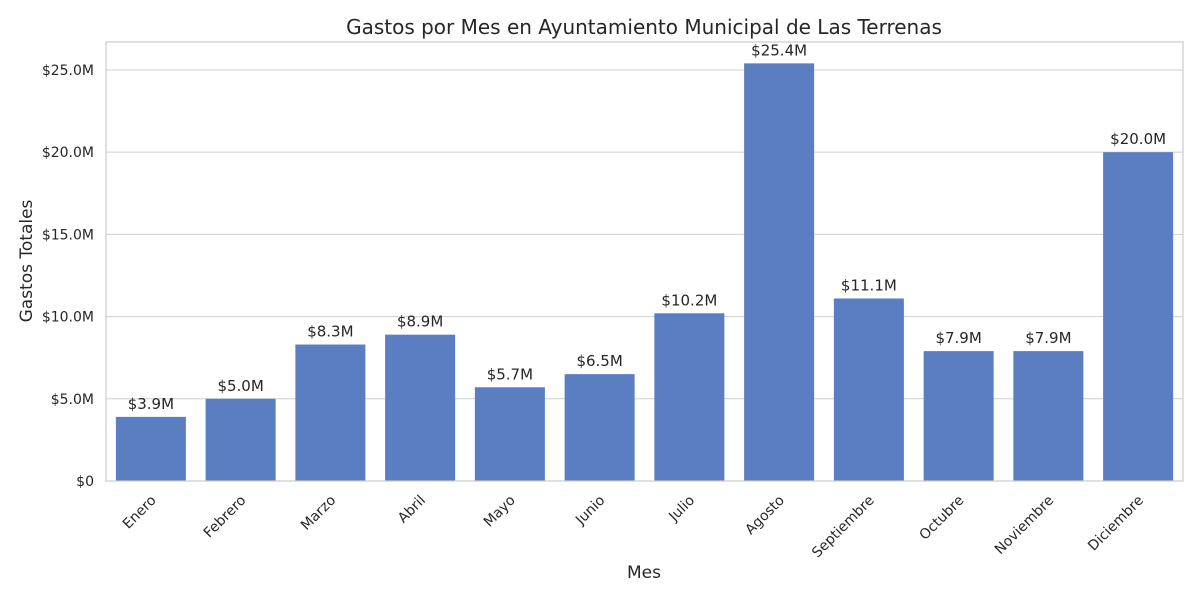 The height and width of the screenshot is (600, 1200). I want to click on bar-marzo, so click(330, 412).